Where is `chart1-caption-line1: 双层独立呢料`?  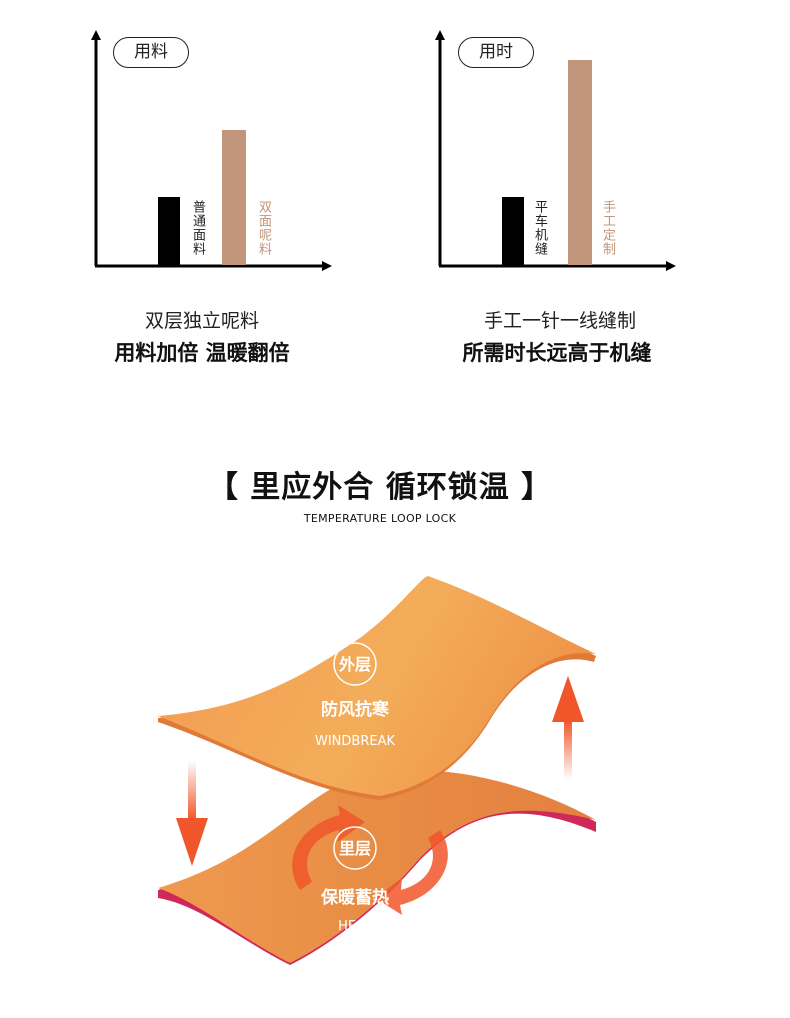 chart1-caption-line1: 双层独立呢料 is located at coordinates (201, 321).